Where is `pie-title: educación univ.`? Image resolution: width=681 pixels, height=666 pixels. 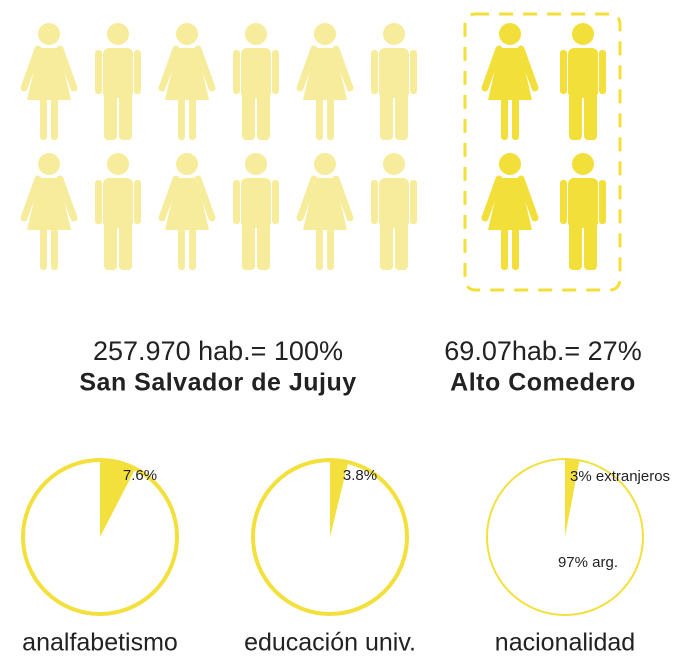 pie-title: educación univ. is located at coordinates (330, 643).